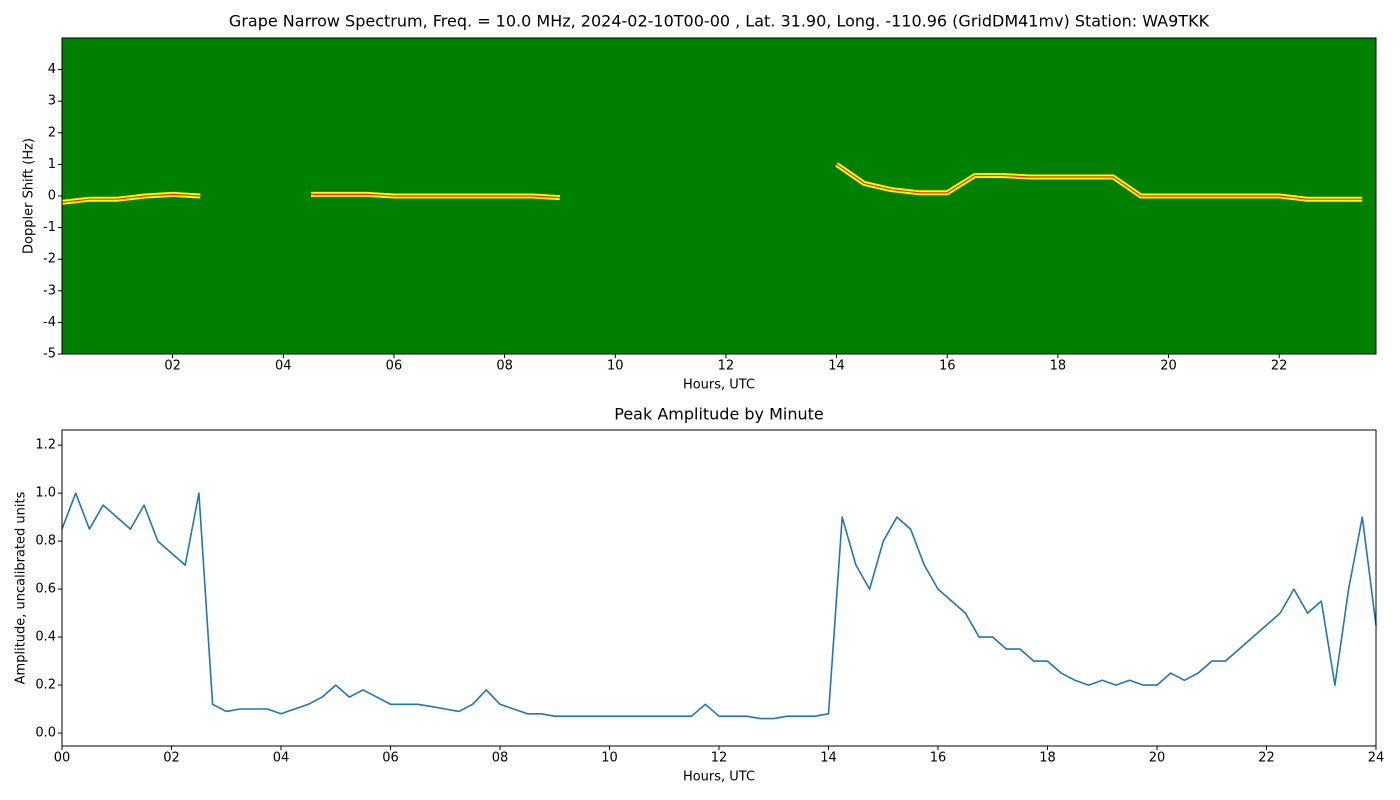 The width and height of the screenshot is (1400, 800). What do you see at coordinates (52, 164) in the screenshot?
I see `y-tick-label: 1` at bounding box center [52, 164].